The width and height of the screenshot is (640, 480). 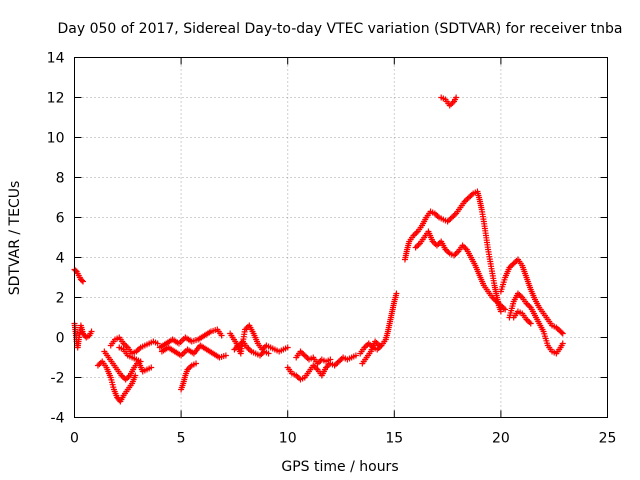 I want to click on y-tick-label: 6, so click(x=60, y=219).